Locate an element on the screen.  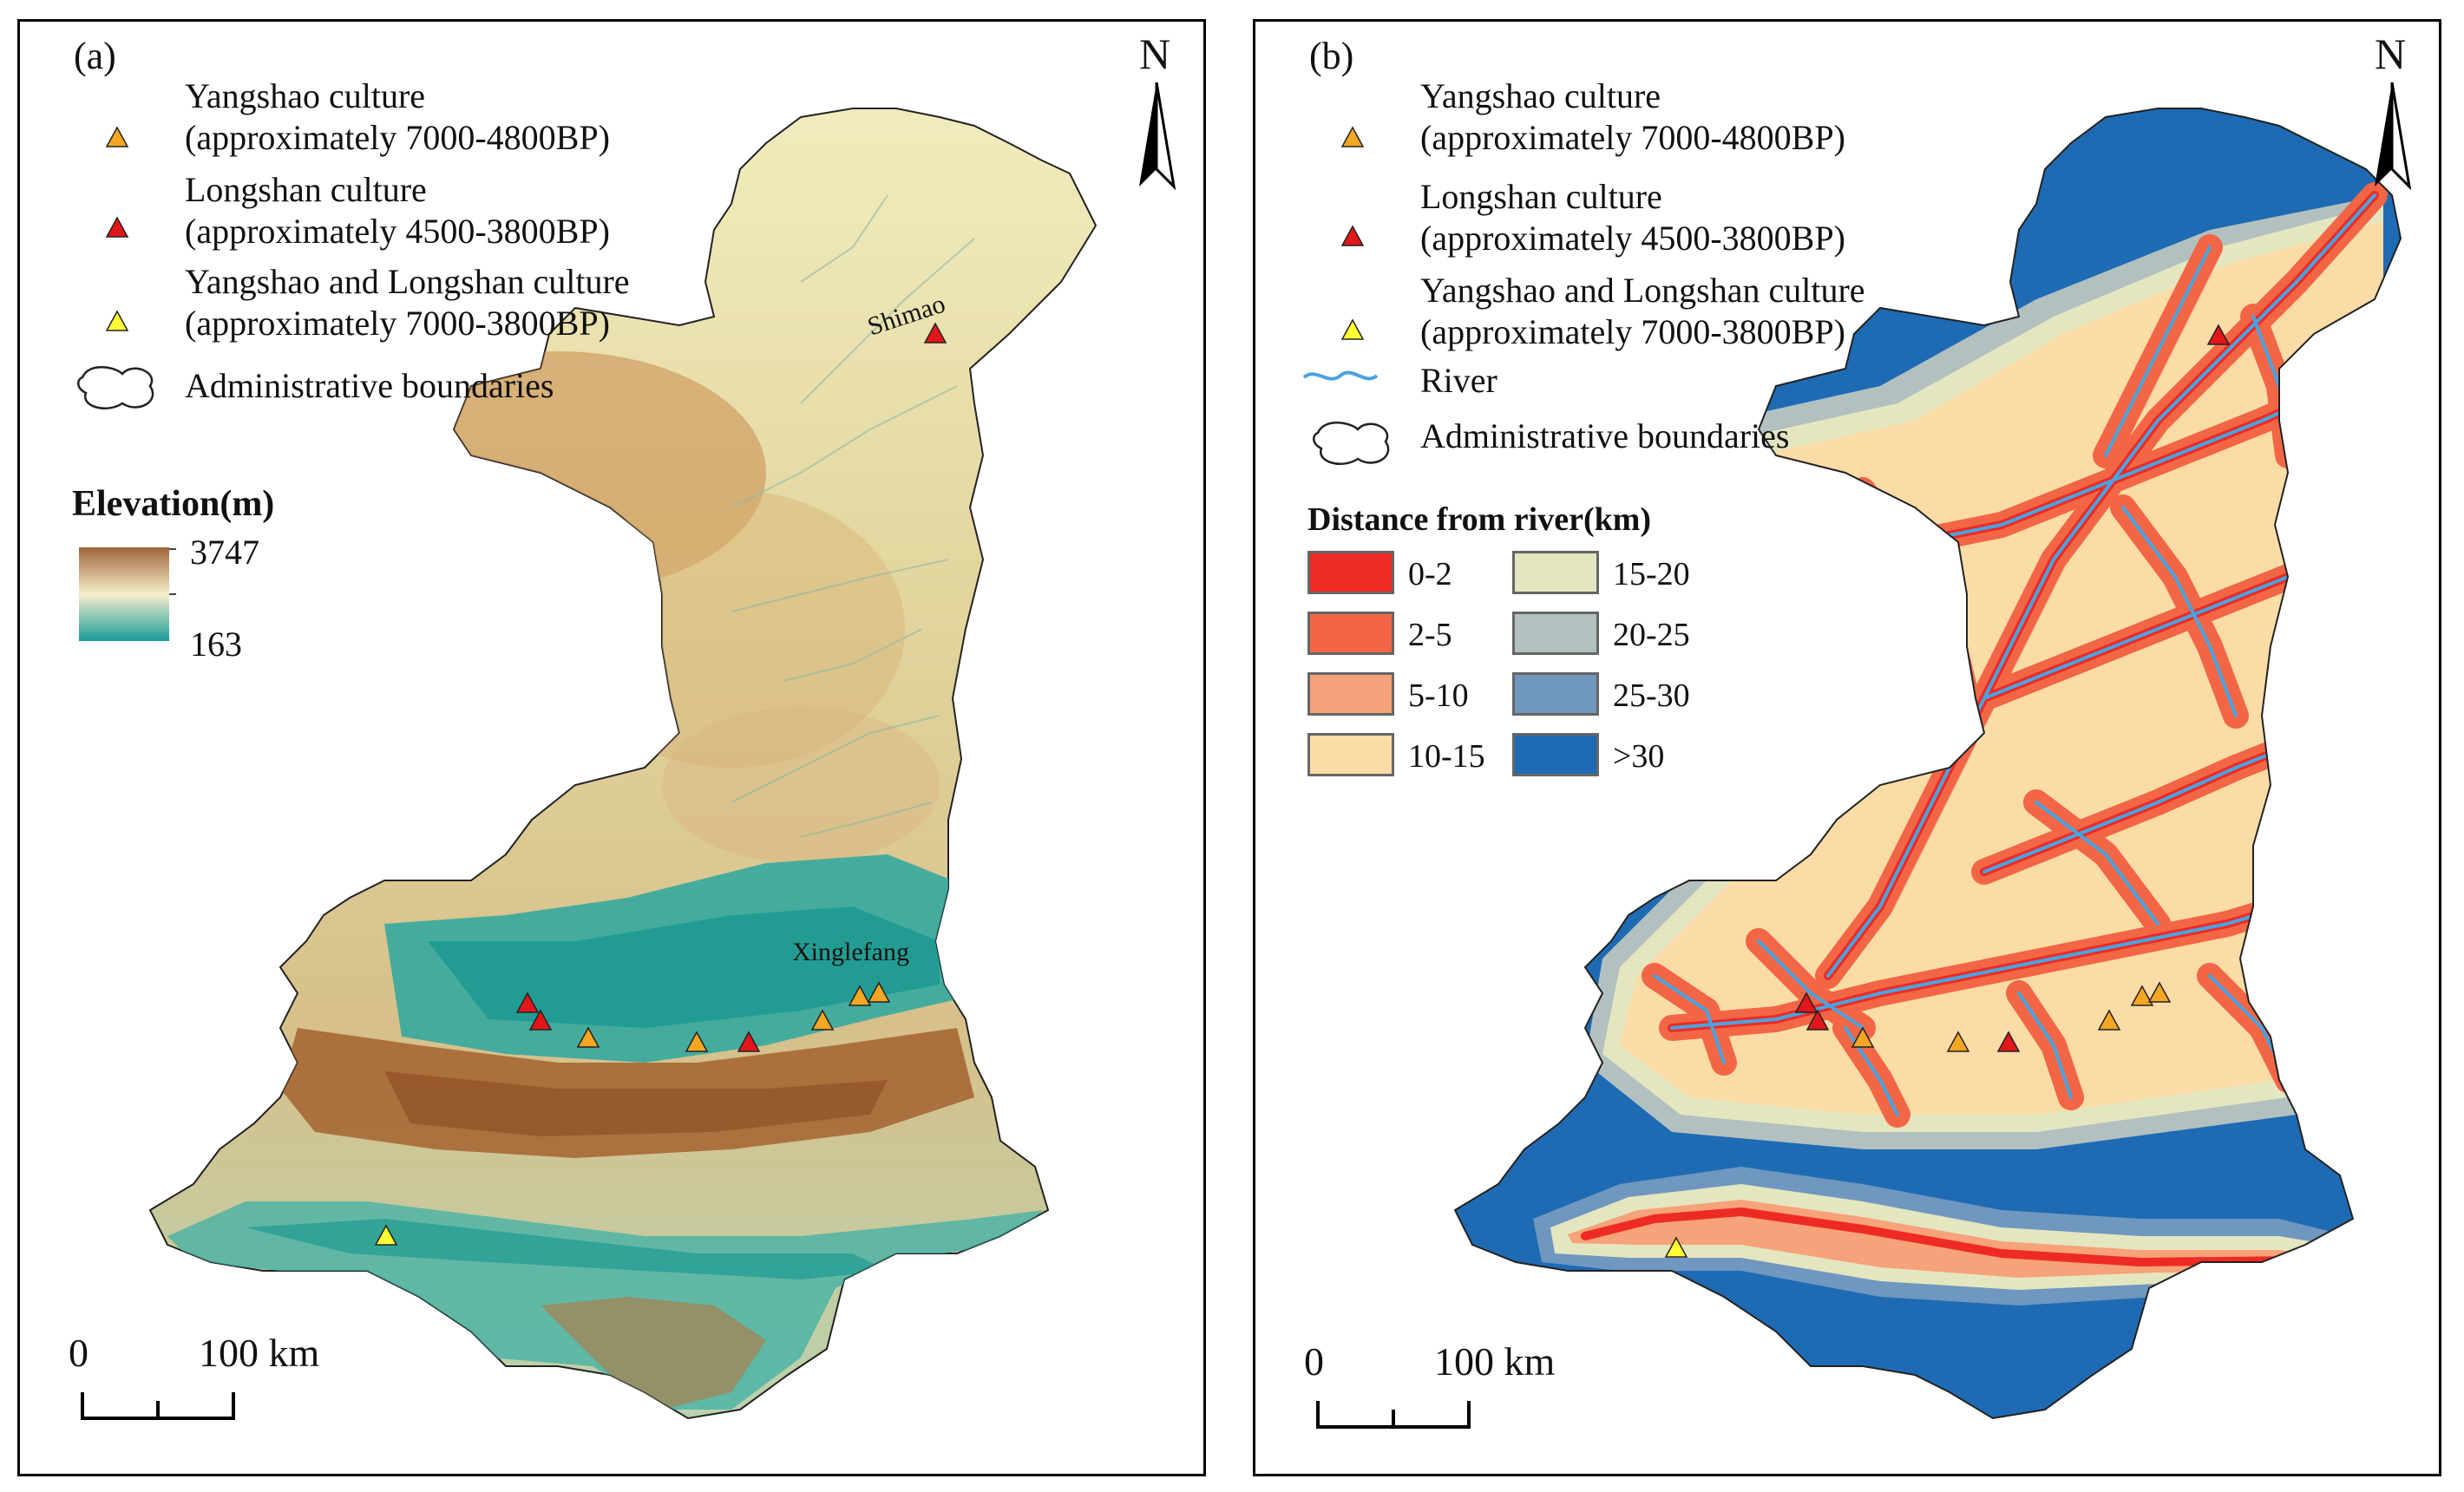
elevation-max: 3747 is located at coordinates (224, 553).